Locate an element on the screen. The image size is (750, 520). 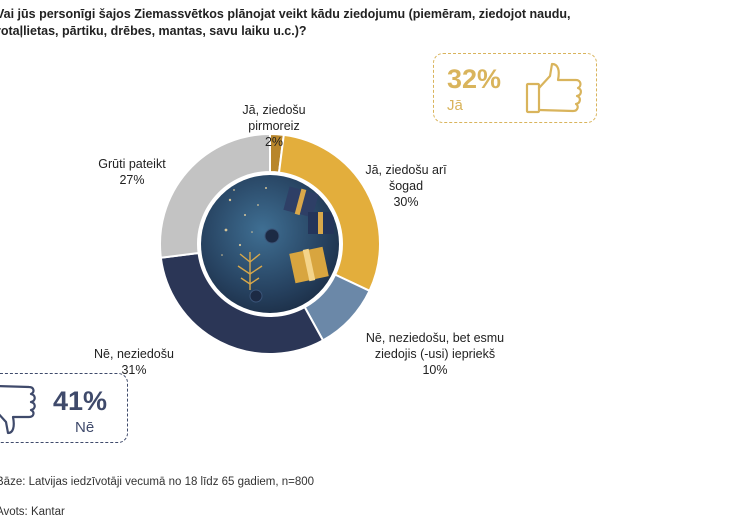
yes-total-label: Jā is located at coordinates (455, 105).